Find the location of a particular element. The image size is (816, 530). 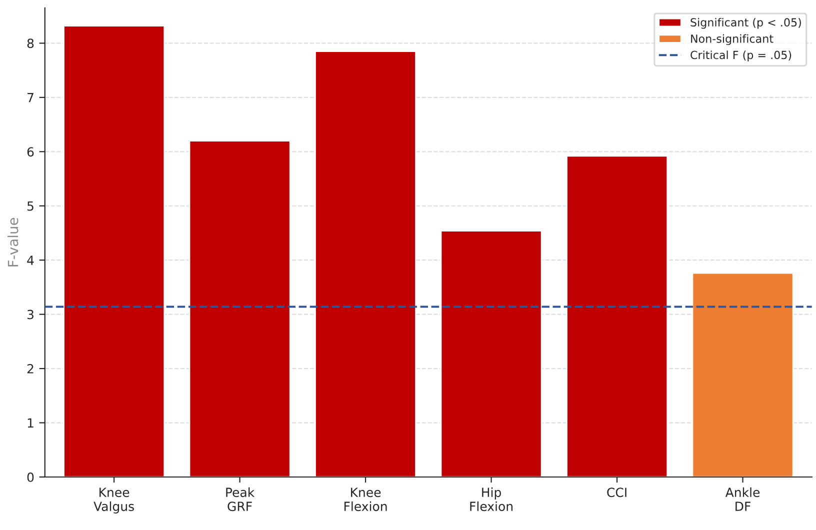

y-tick-label: 5 is located at coordinates (30, 206).